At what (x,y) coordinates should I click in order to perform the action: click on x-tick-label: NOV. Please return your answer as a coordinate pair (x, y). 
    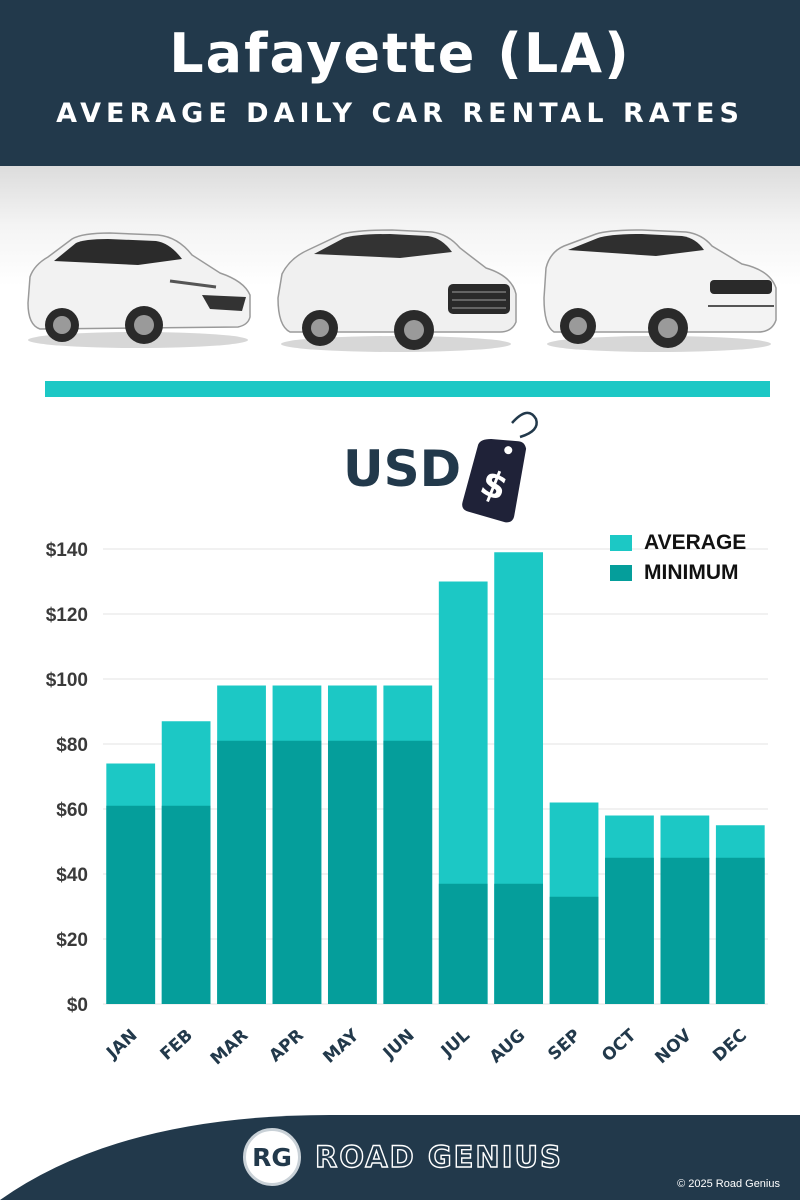
    Looking at the image, I should click on (673, 1046).